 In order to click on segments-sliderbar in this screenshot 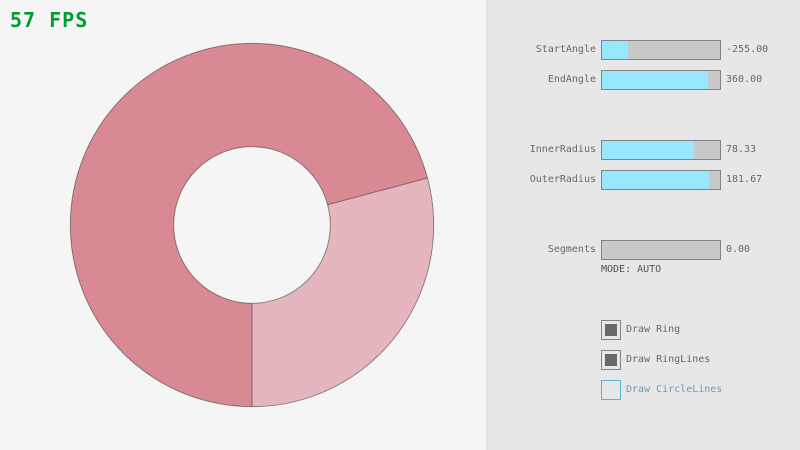, I will do `click(661, 250)`.